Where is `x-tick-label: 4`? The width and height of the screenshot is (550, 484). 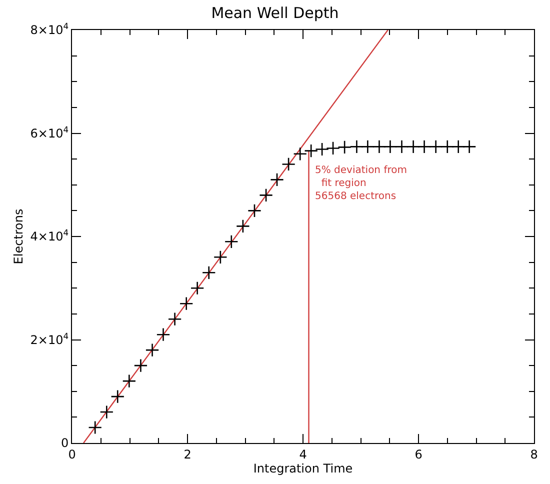
x-tick-label: 4 is located at coordinates (303, 454).